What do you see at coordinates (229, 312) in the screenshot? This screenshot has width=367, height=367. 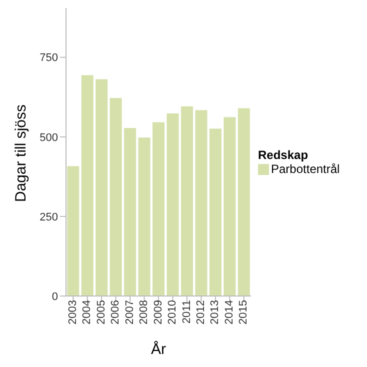 I see `x-tick-label: 2014` at bounding box center [229, 312].